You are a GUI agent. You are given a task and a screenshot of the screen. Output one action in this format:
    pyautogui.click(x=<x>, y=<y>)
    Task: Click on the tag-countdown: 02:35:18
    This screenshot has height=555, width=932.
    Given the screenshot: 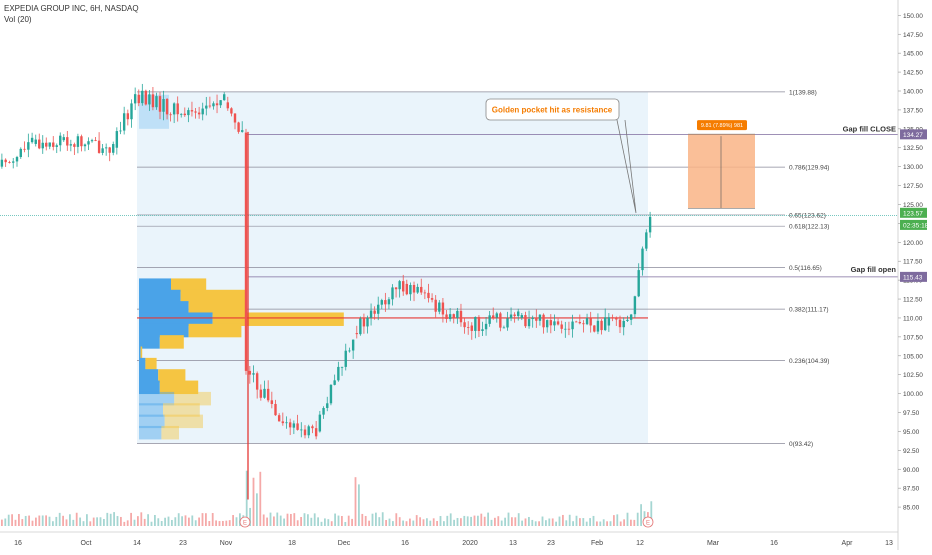 What is the action you would take?
    pyautogui.click(x=916, y=225)
    